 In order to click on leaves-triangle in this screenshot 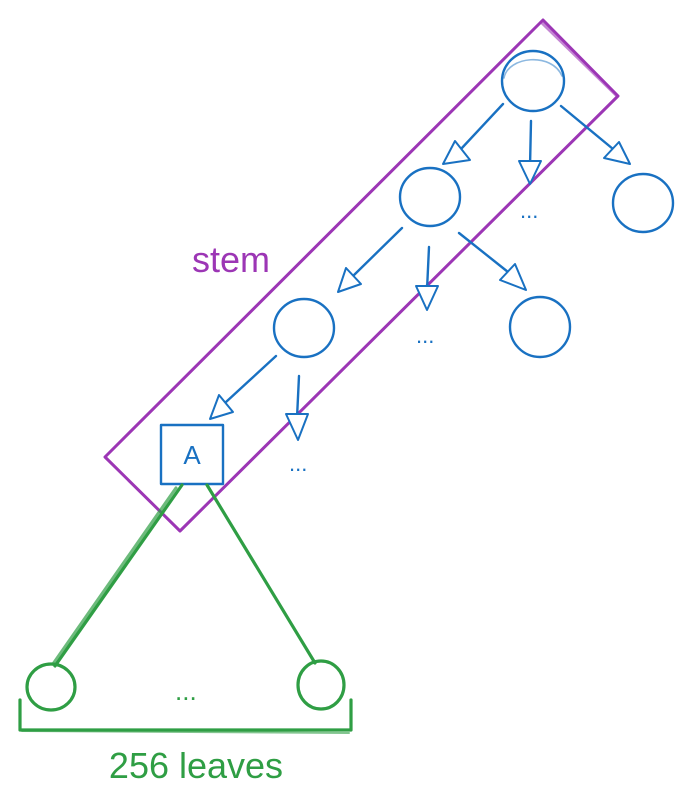, I will do `click(184, 575)`.